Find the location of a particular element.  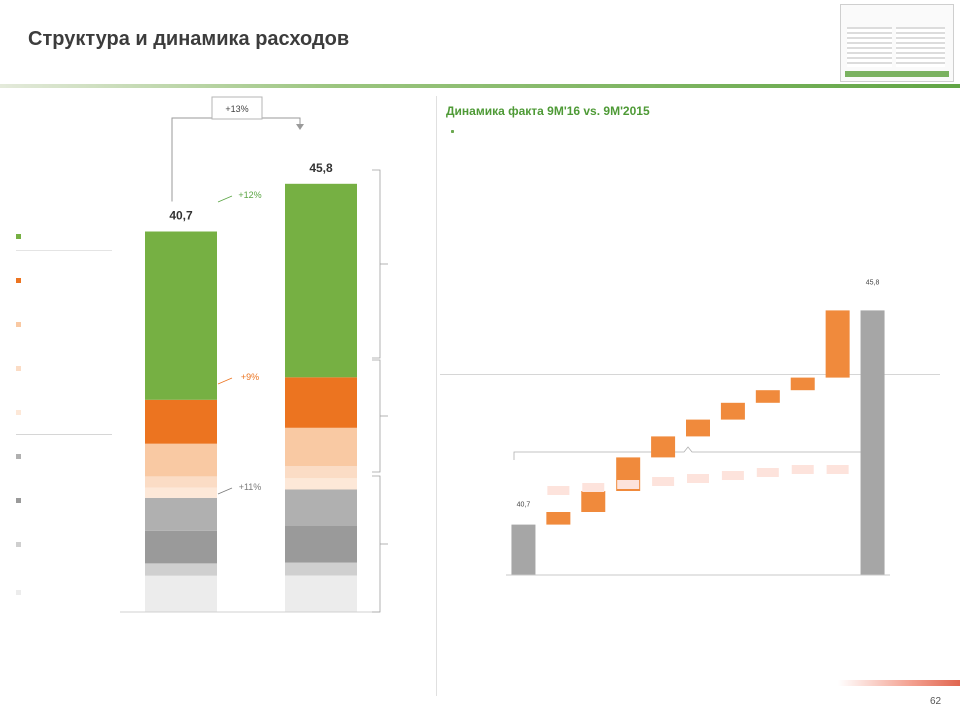

total-change-box is located at coordinates (237, 108).